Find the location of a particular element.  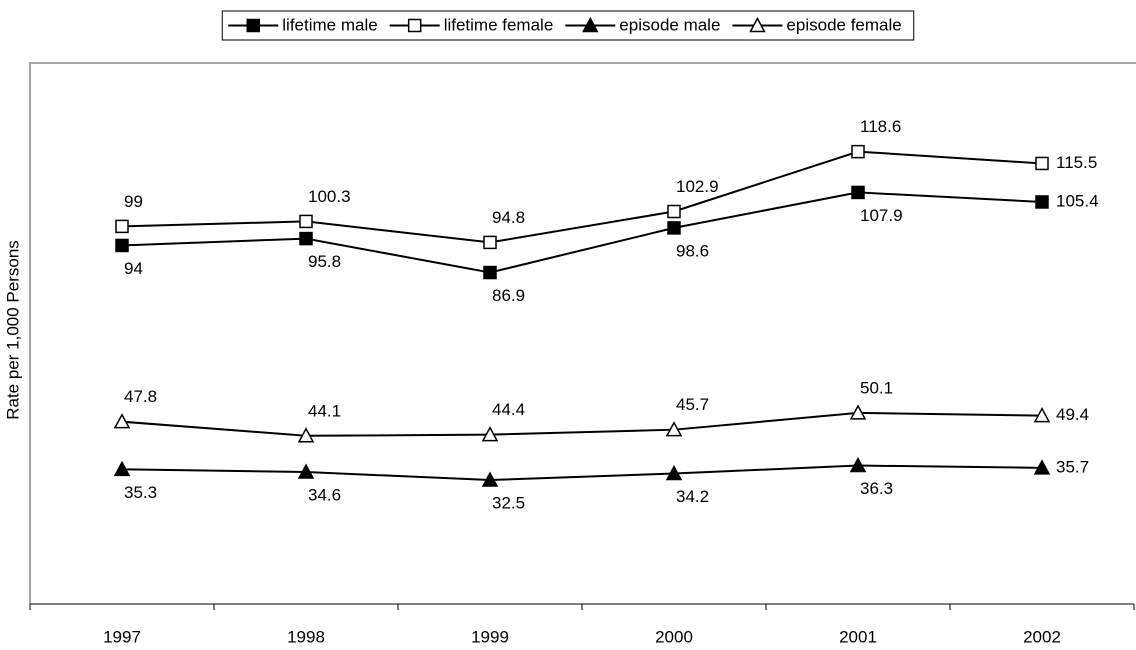

x-tick-label: 2000 is located at coordinates (674, 636).